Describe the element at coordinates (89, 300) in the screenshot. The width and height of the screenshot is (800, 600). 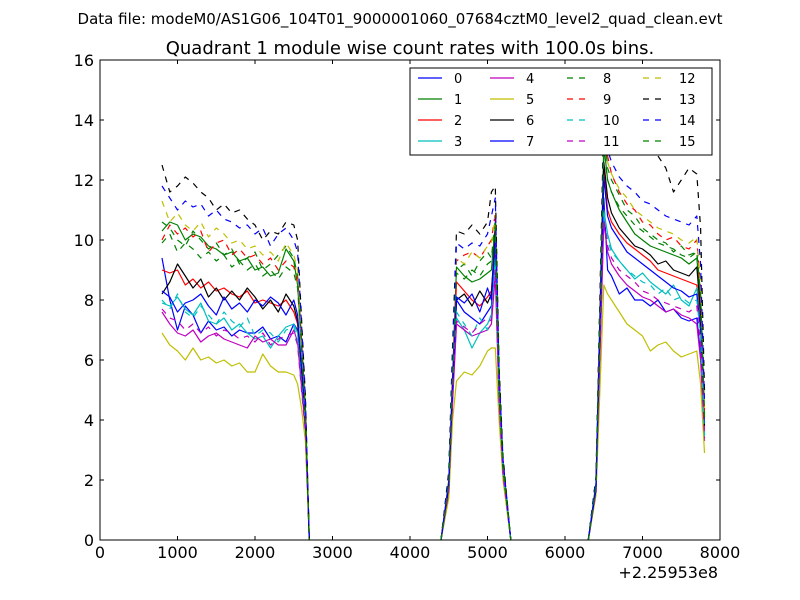
I see `y-tick-label: 8` at that location.